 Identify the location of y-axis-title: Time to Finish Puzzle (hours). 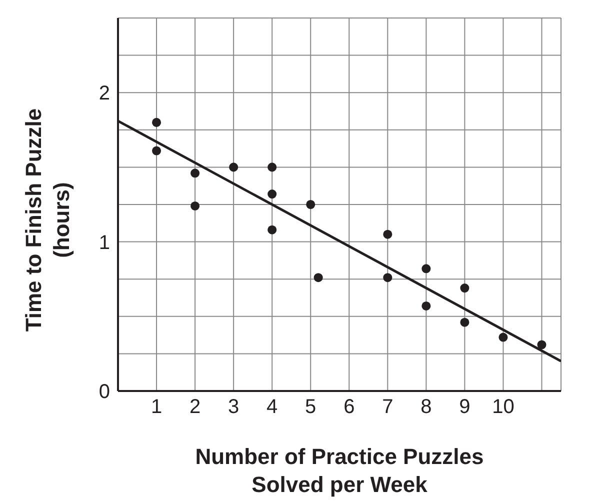
(47, 220).